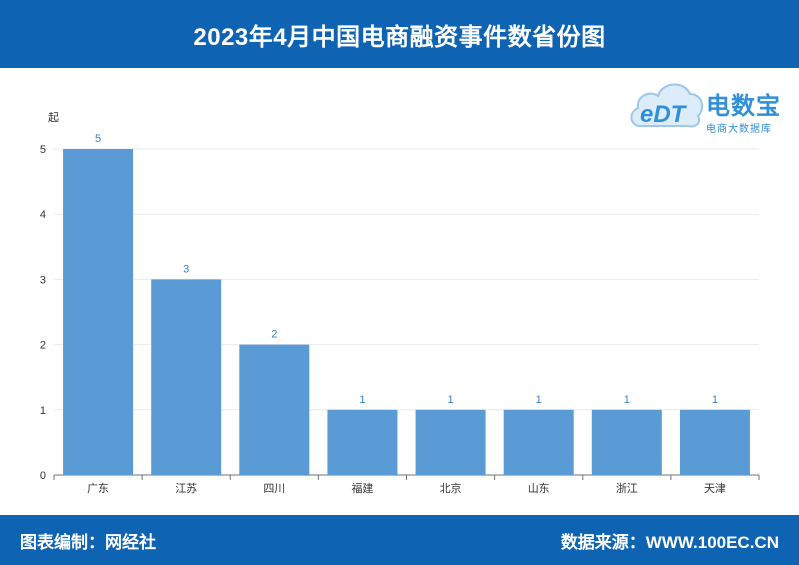  What do you see at coordinates (399, 540) in the screenshot?
I see `footer-bar: 图表编制：网经社 数据来源：WWW.100EC.CN` at bounding box center [399, 540].